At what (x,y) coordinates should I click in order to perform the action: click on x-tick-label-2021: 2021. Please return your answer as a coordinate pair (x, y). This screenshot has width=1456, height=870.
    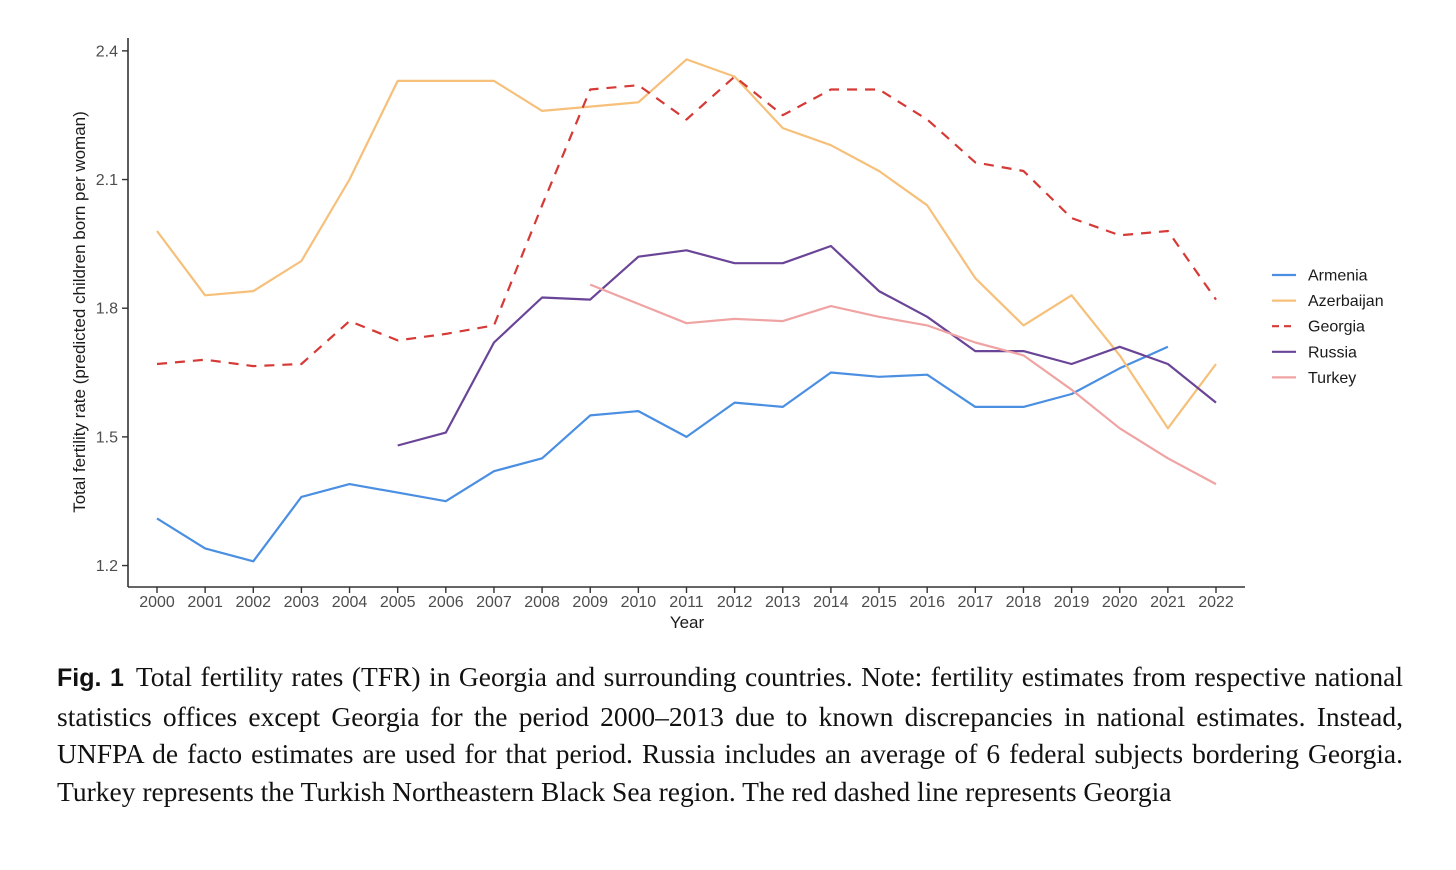
    Looking at the image, I should click on (1168, 602).